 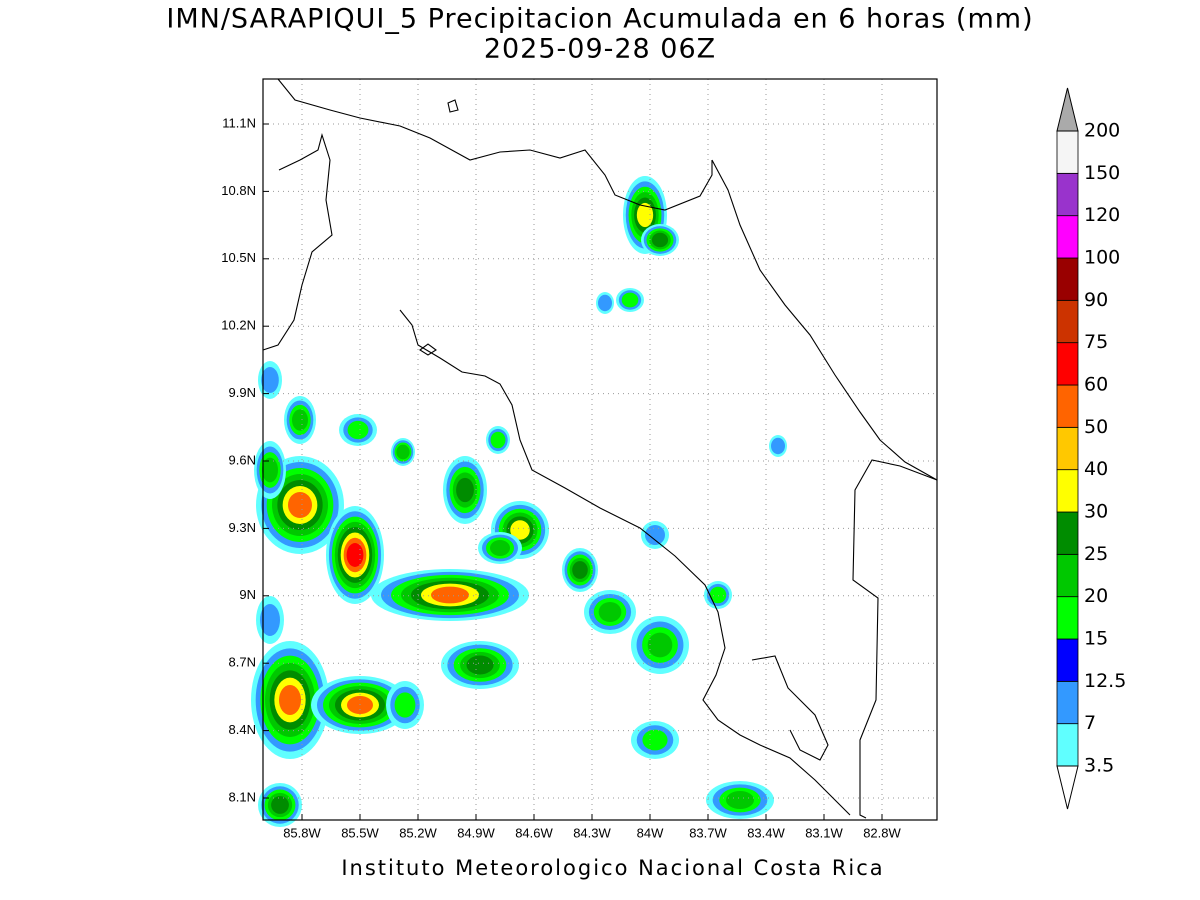 What do you see at coordinates (600, 49) in the screenshot?
I see `subtitle: 2025-09-28 06Z` at bounding box center [600, 49].